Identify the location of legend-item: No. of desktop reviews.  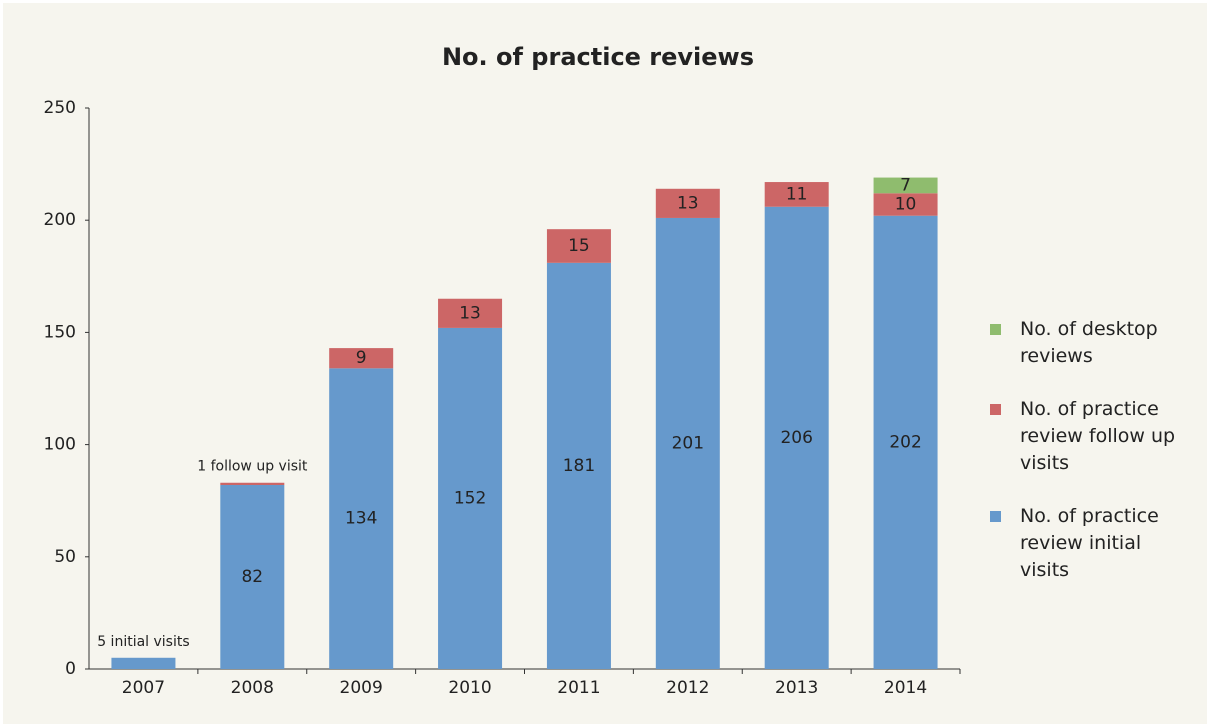
(1090, 343).